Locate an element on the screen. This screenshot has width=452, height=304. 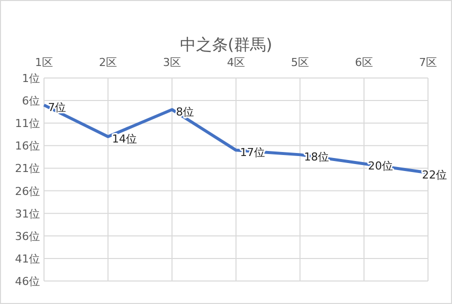
x-tick-label: 2区 is located at coordinates (108, 62).